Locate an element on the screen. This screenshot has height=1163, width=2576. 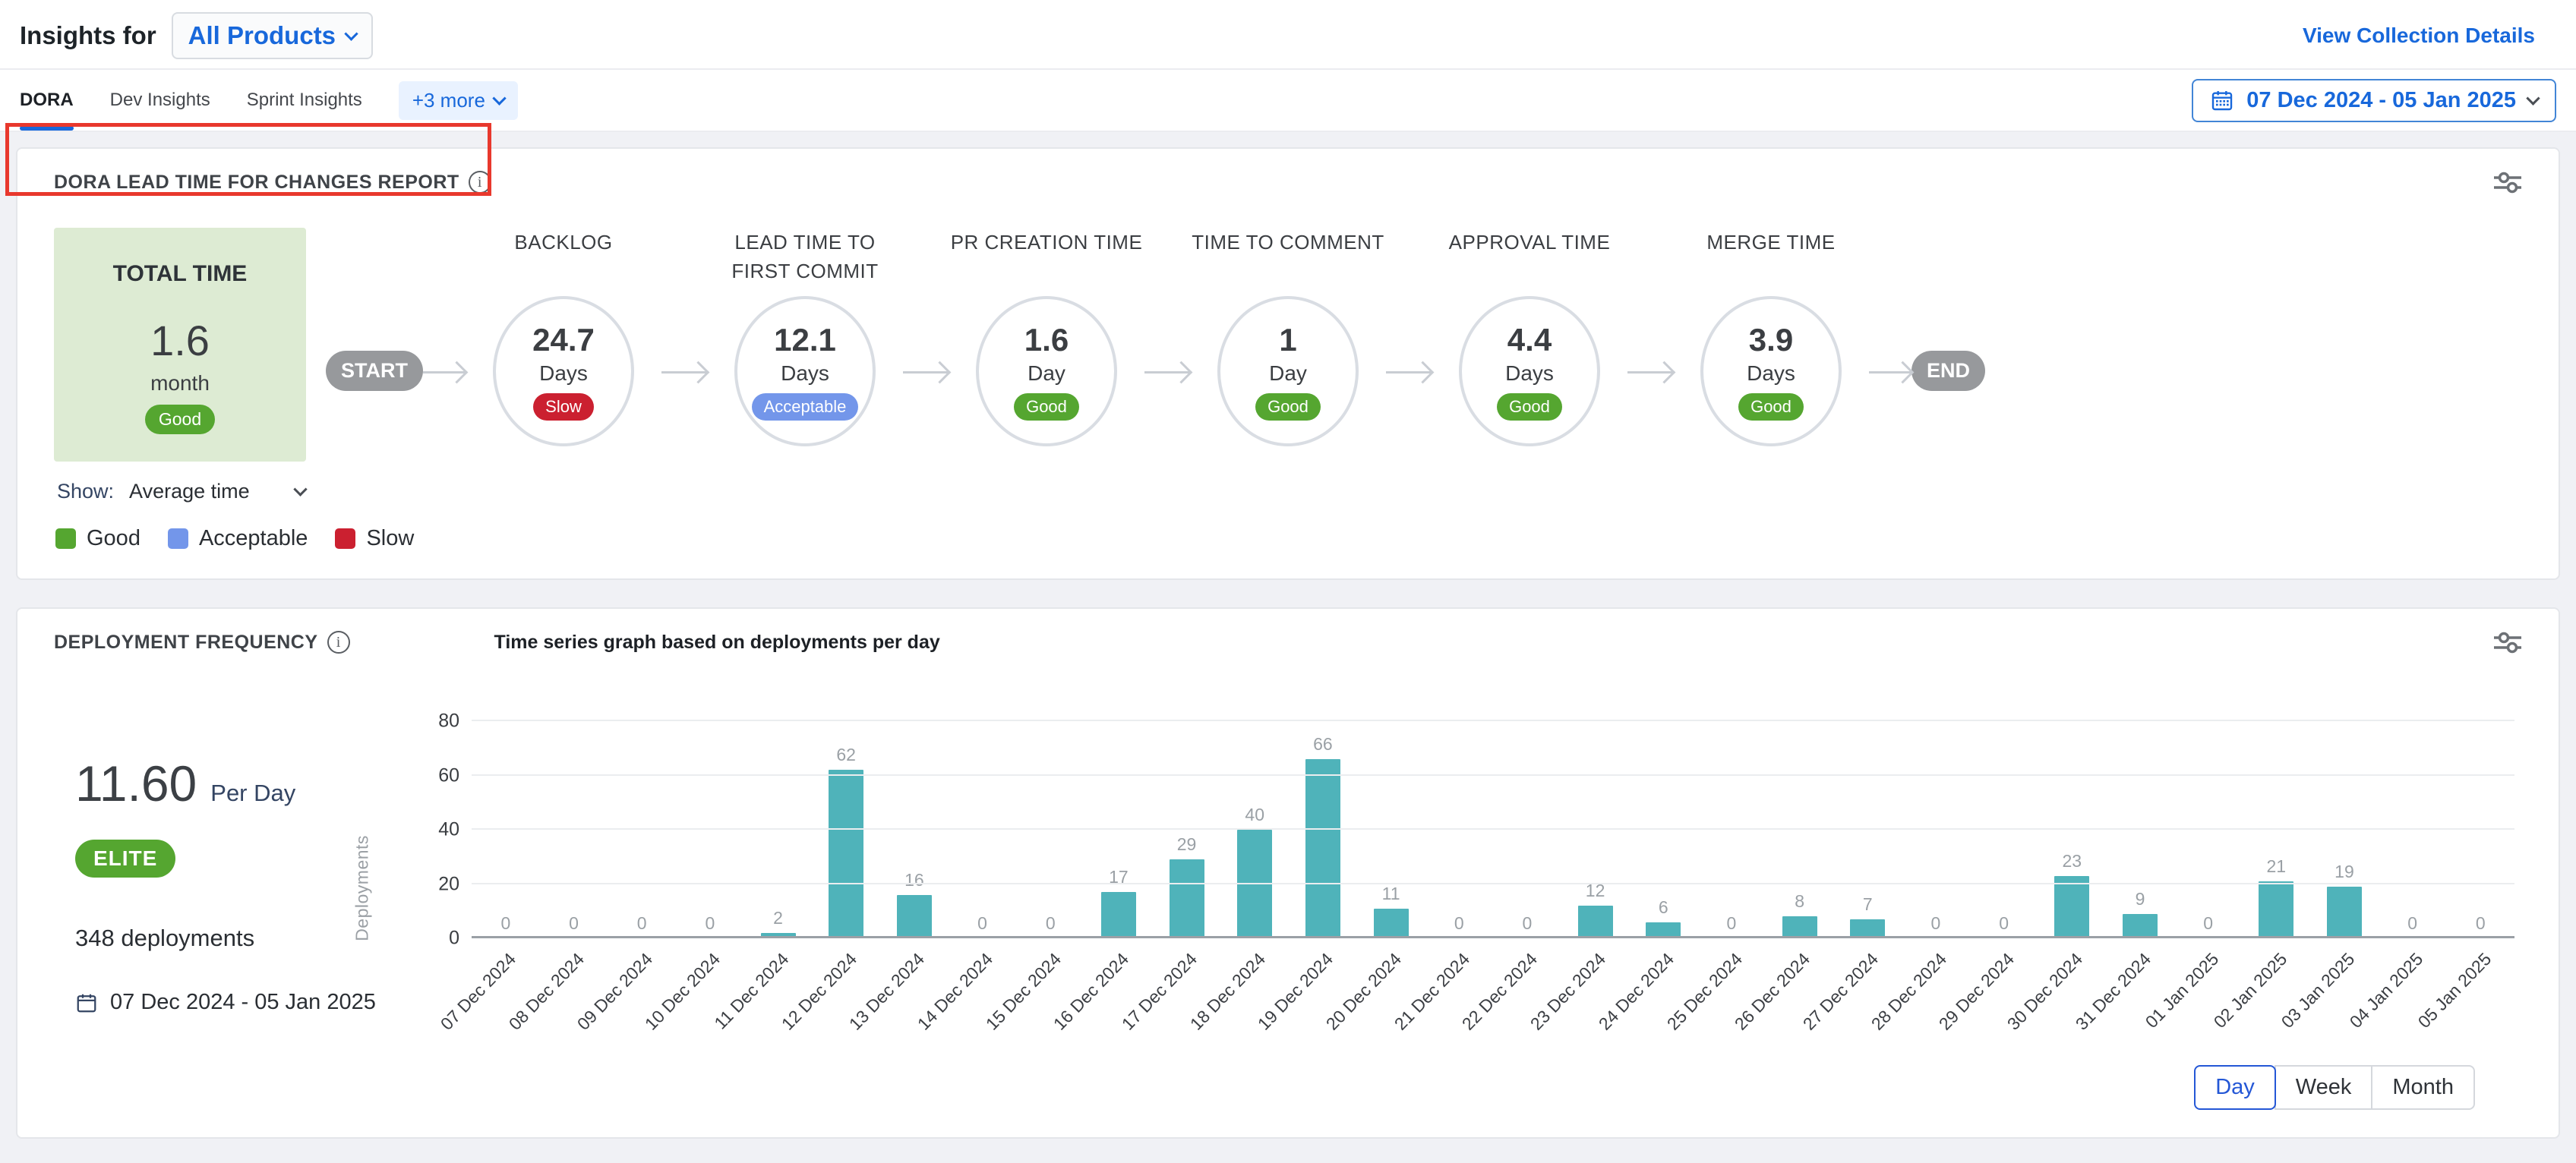
granularity-toggle: Day Week Month is located at coordinates (1288, 1087).